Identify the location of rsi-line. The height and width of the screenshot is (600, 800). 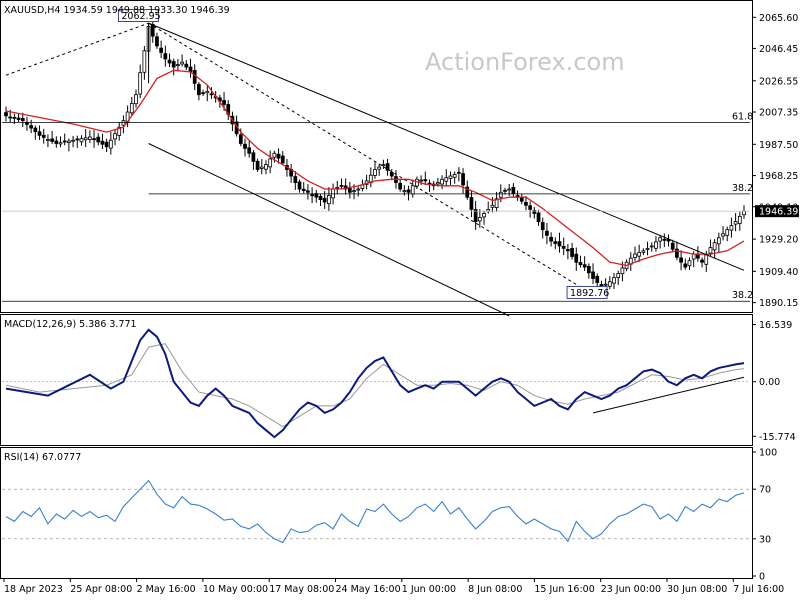
(375, 511).